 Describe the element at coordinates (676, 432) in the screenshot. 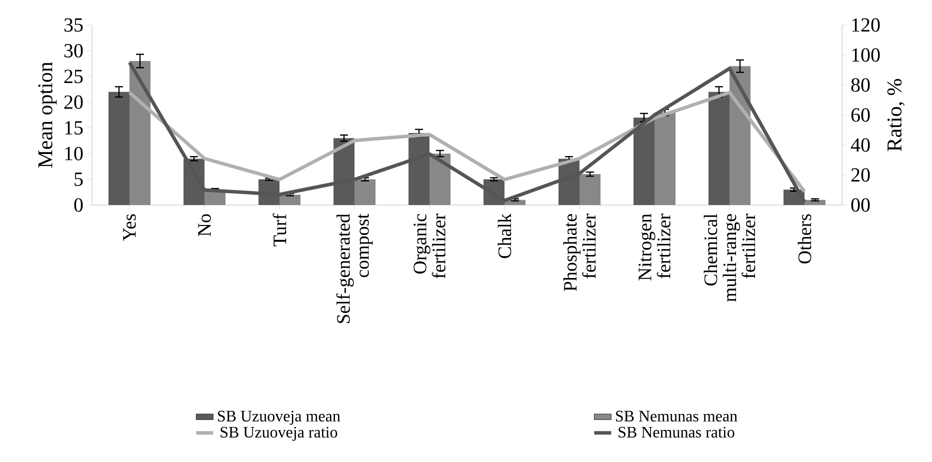

I see `legend-label: SB Nemunas ratio` at that location.